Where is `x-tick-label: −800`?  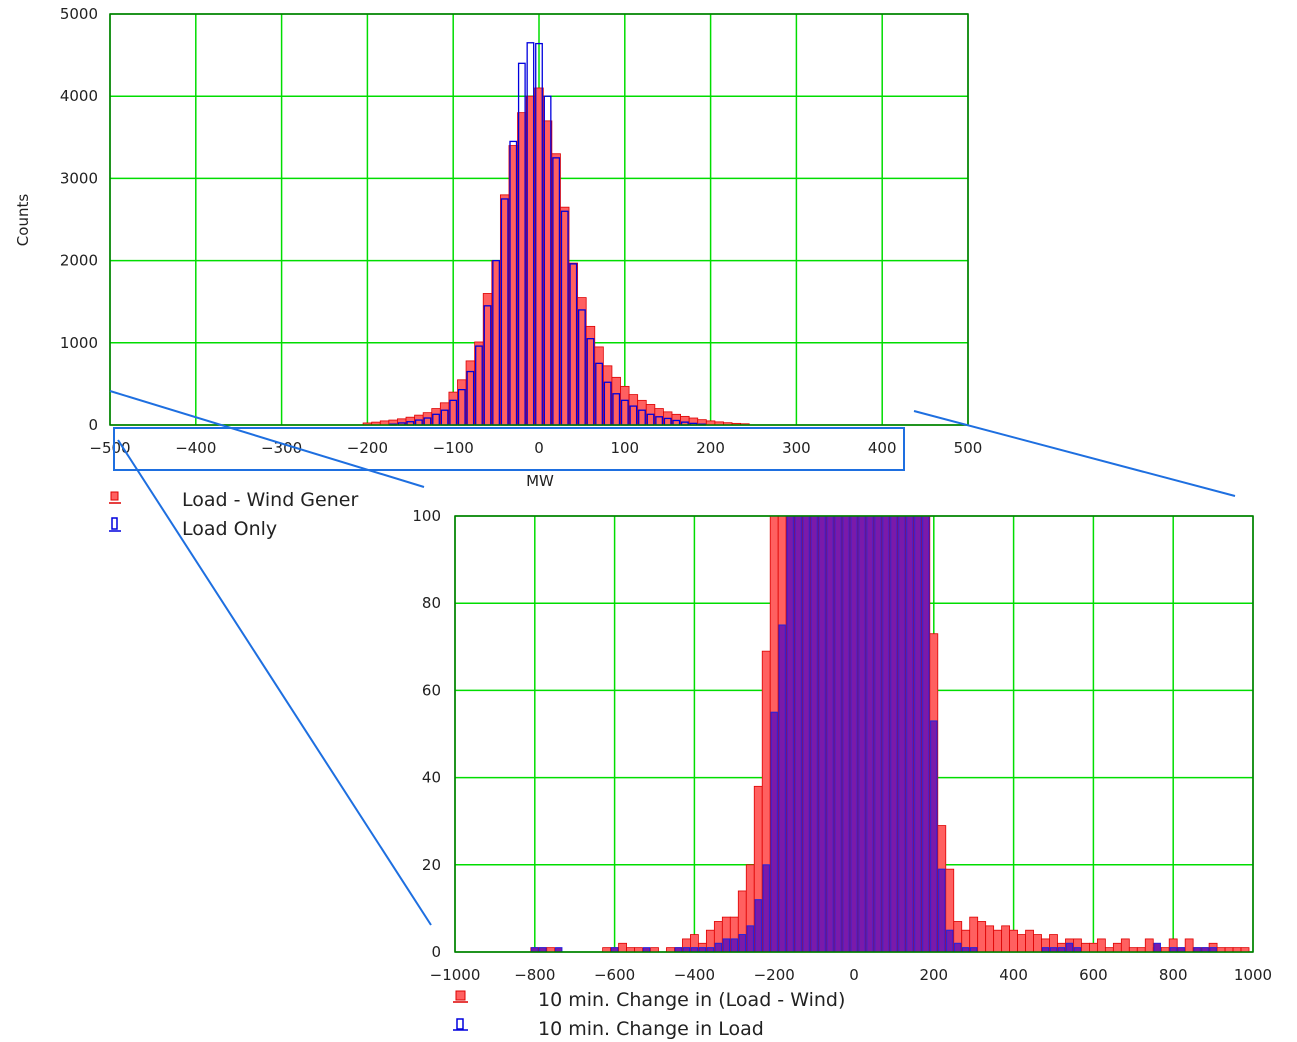 x-tick-label: −800 is located at coordinates (534, 975).